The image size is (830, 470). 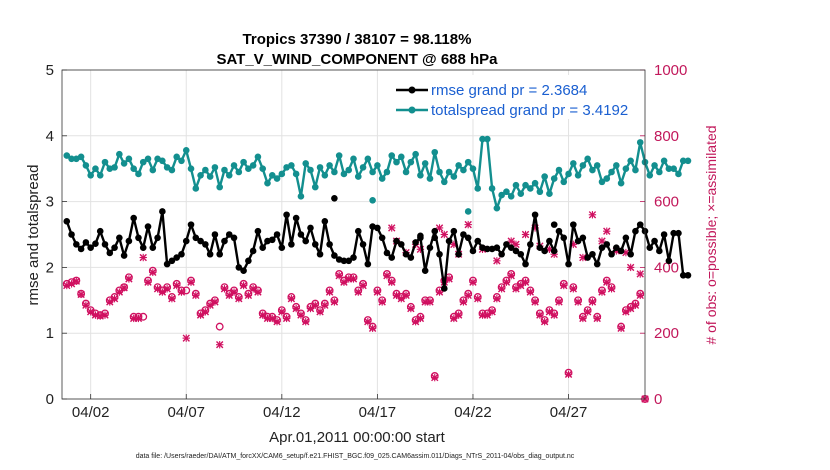 I want to click on y-axis-label-right: # of obs: o=possible; ×=assimilated, so click(x=711, y=234).